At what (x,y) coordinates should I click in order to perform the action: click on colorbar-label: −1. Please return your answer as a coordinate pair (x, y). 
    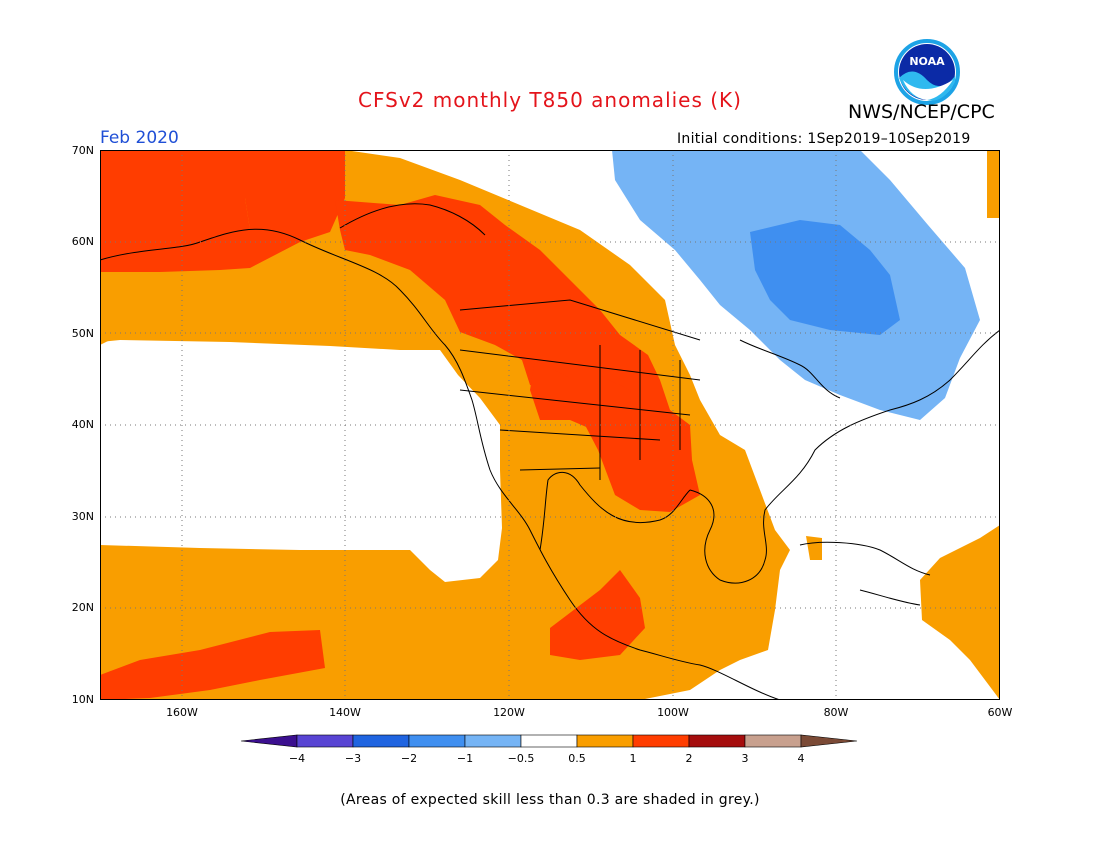
    Looking at the image, I should click on (465, 758).